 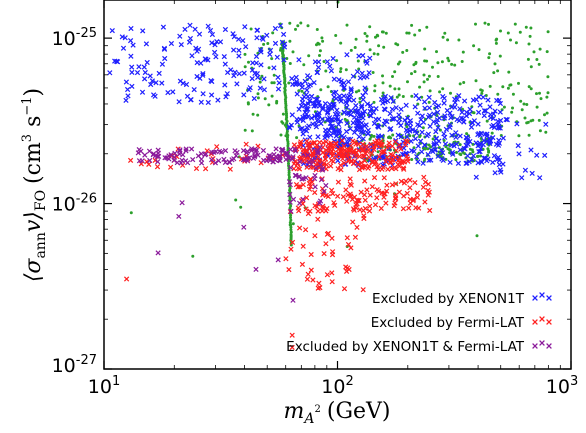 What do you see at coordinates (33, 221) in the screenshot?
I see `y-axis-label-mid: v⟩` at bounding box center [33, 221].